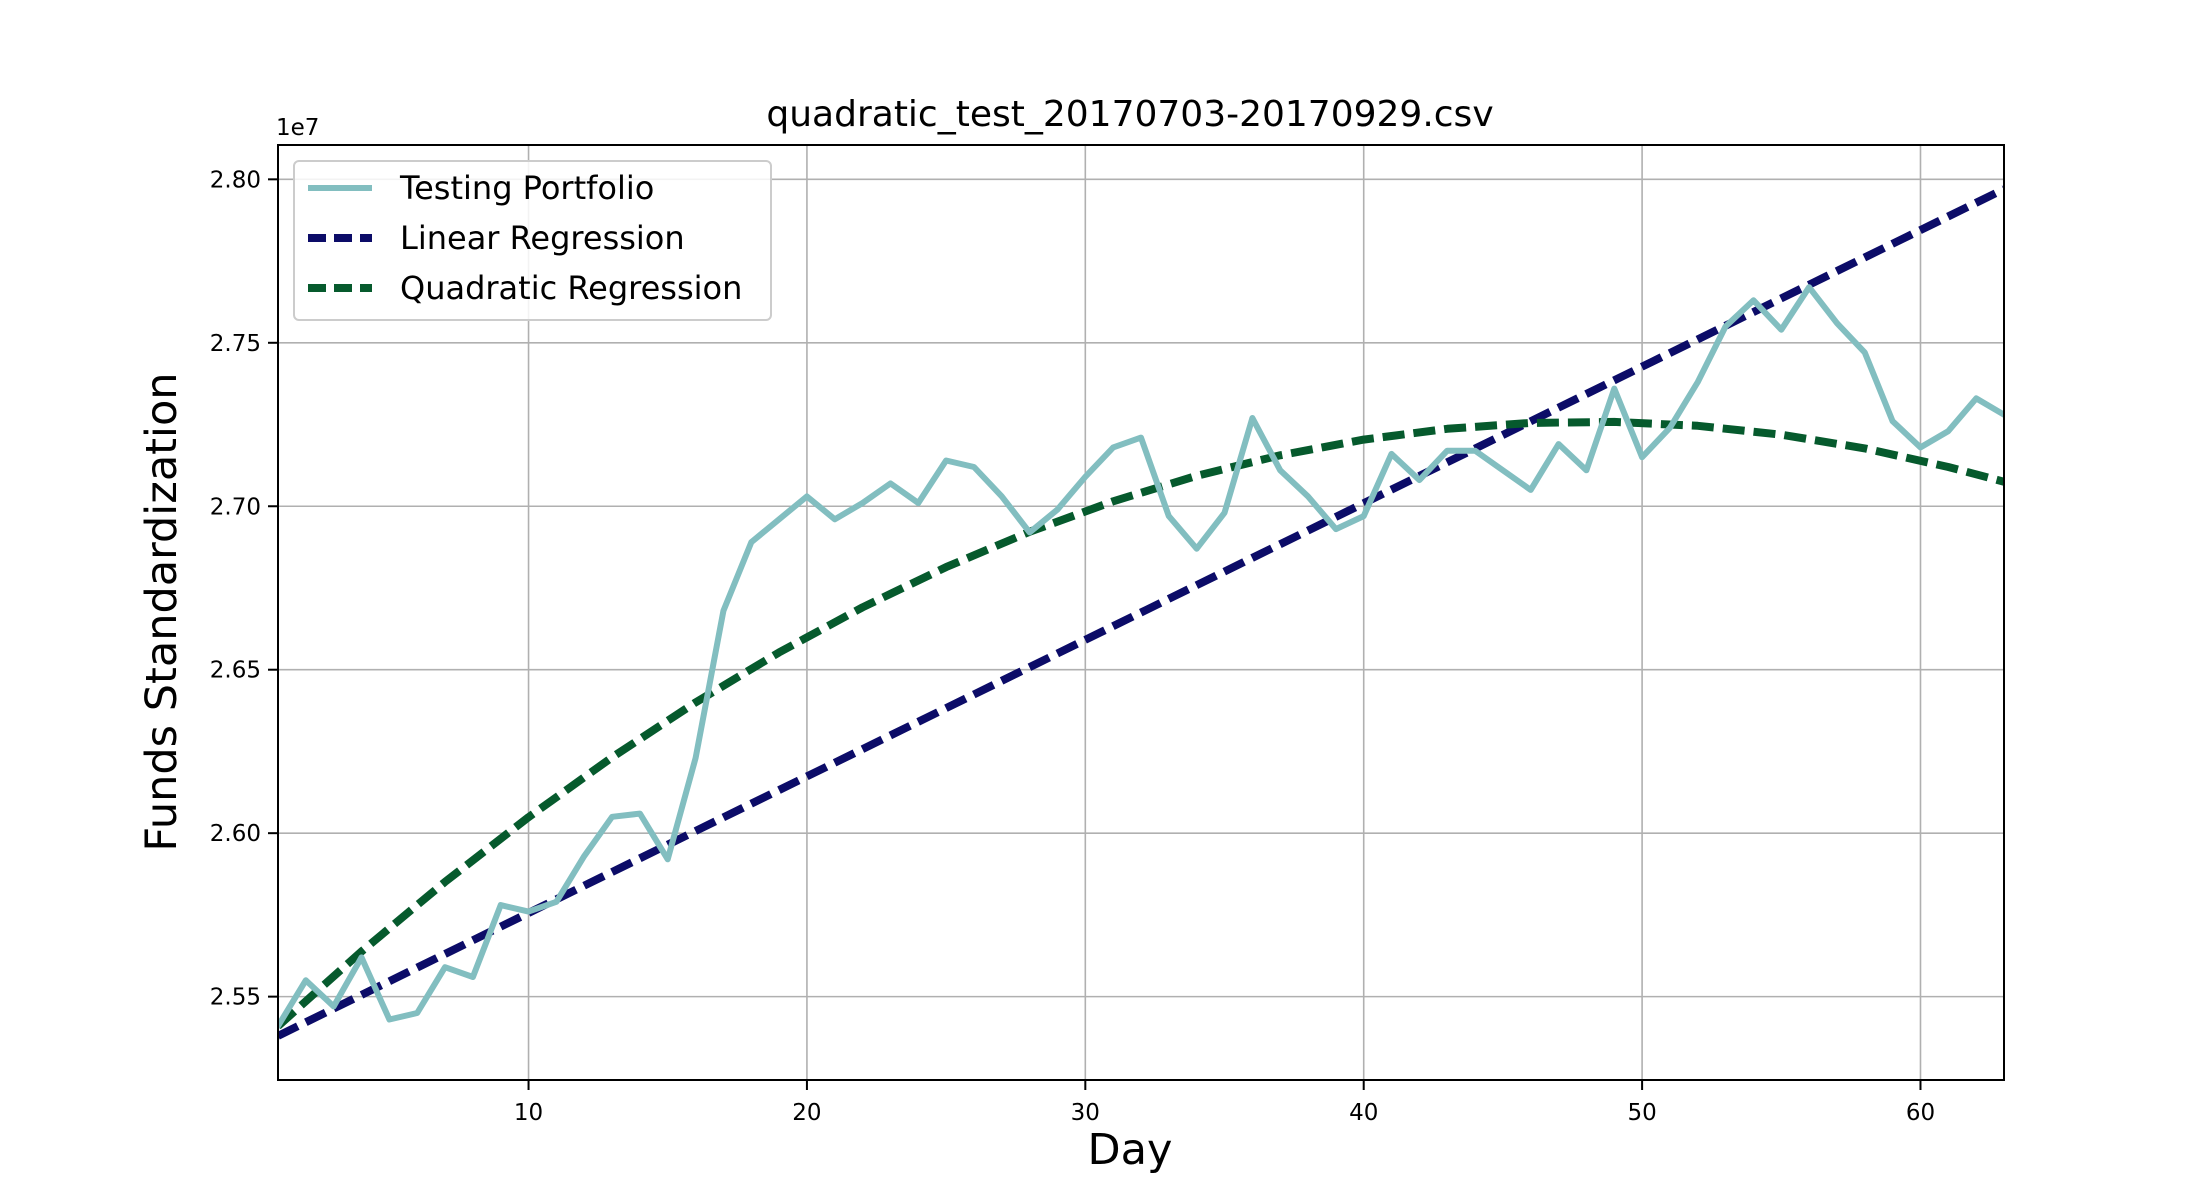 The width and height of the screenshot is (2200, 1200). What do you see at coordinates (1130, 1150) in the screenshot?
I see `x-axis-label: Day` at bounding box center [1130, 1150].